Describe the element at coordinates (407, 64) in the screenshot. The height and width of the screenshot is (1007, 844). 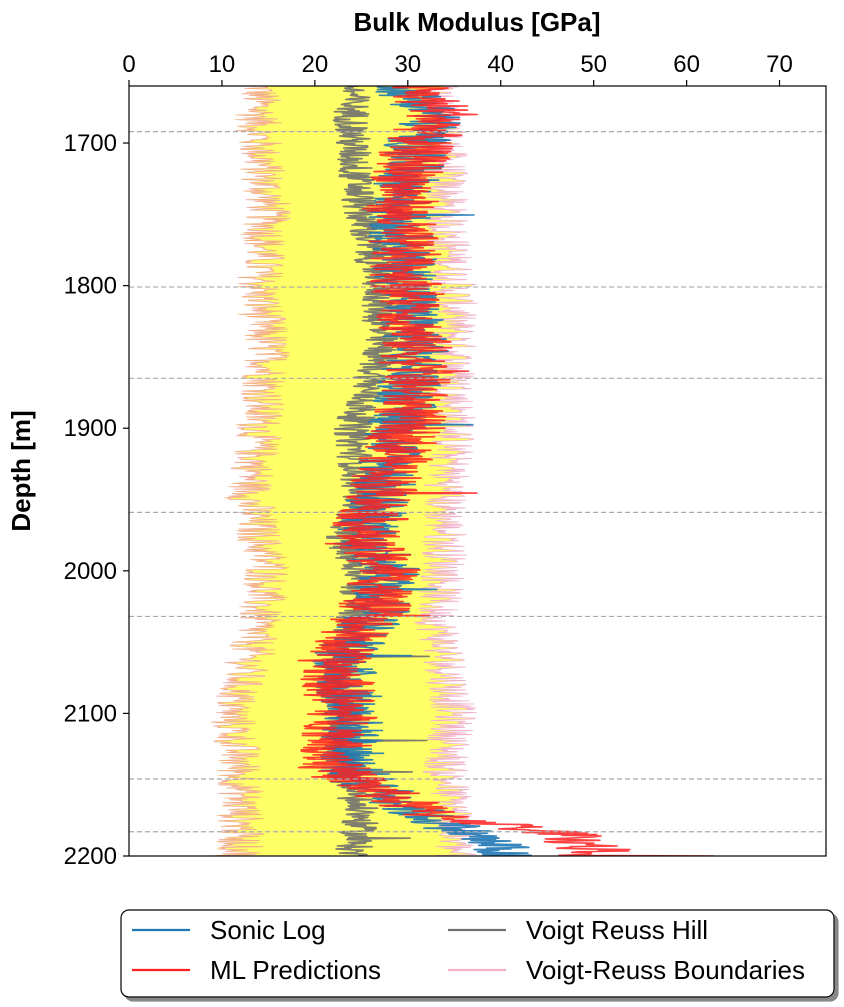
I see `x-tick-label: 30` at that location.